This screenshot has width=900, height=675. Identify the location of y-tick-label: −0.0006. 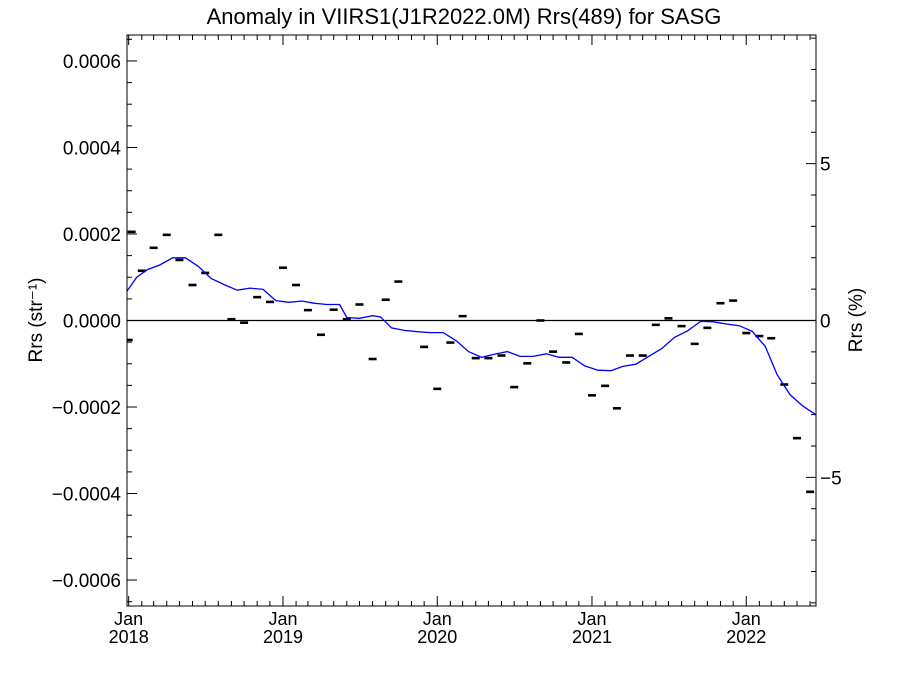
(86, 581).